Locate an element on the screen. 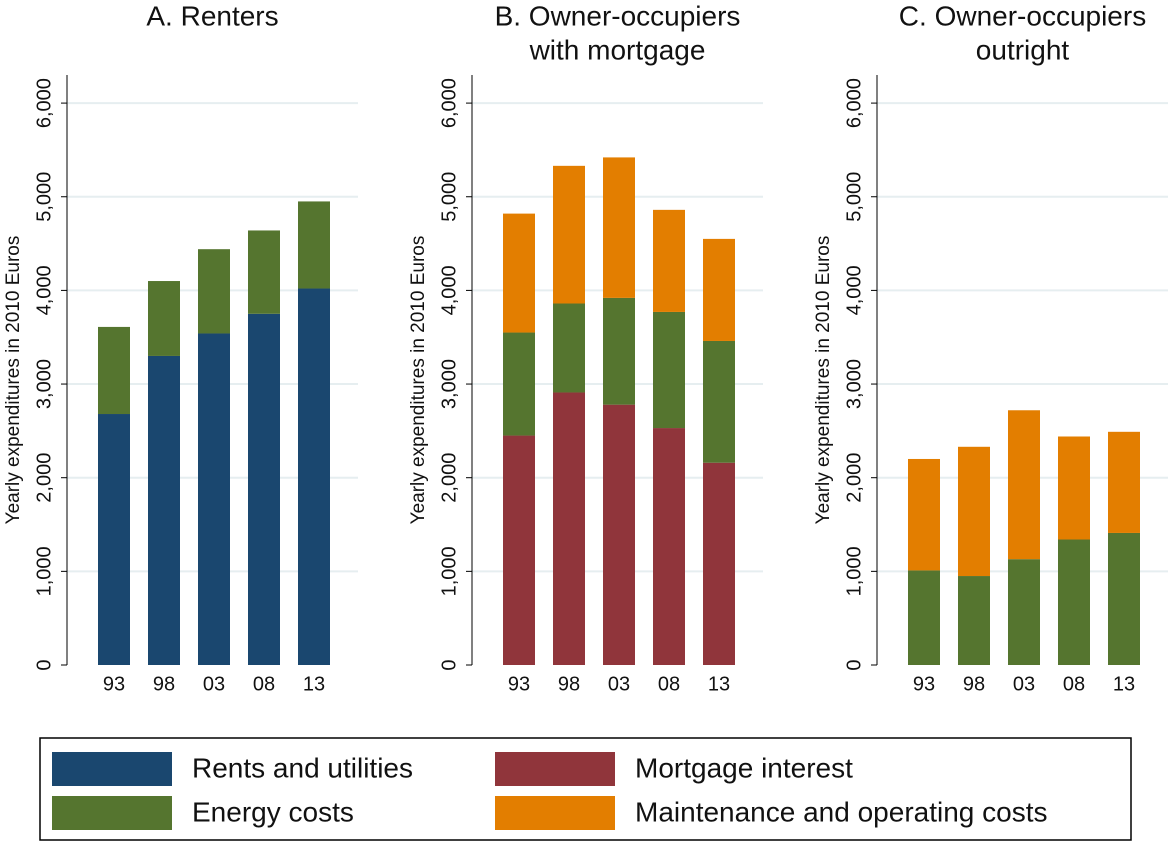 The width and height of the screenshot is (1171, 843). chart-title: with mortgage is located at coordinates (617, 49).